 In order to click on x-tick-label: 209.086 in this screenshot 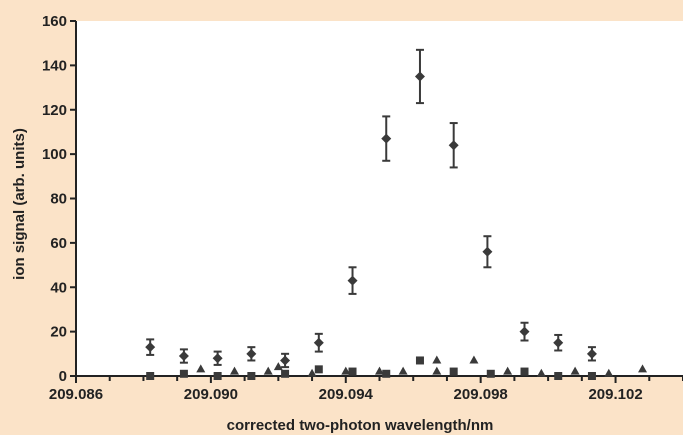, I will do `click(76, 394)`.